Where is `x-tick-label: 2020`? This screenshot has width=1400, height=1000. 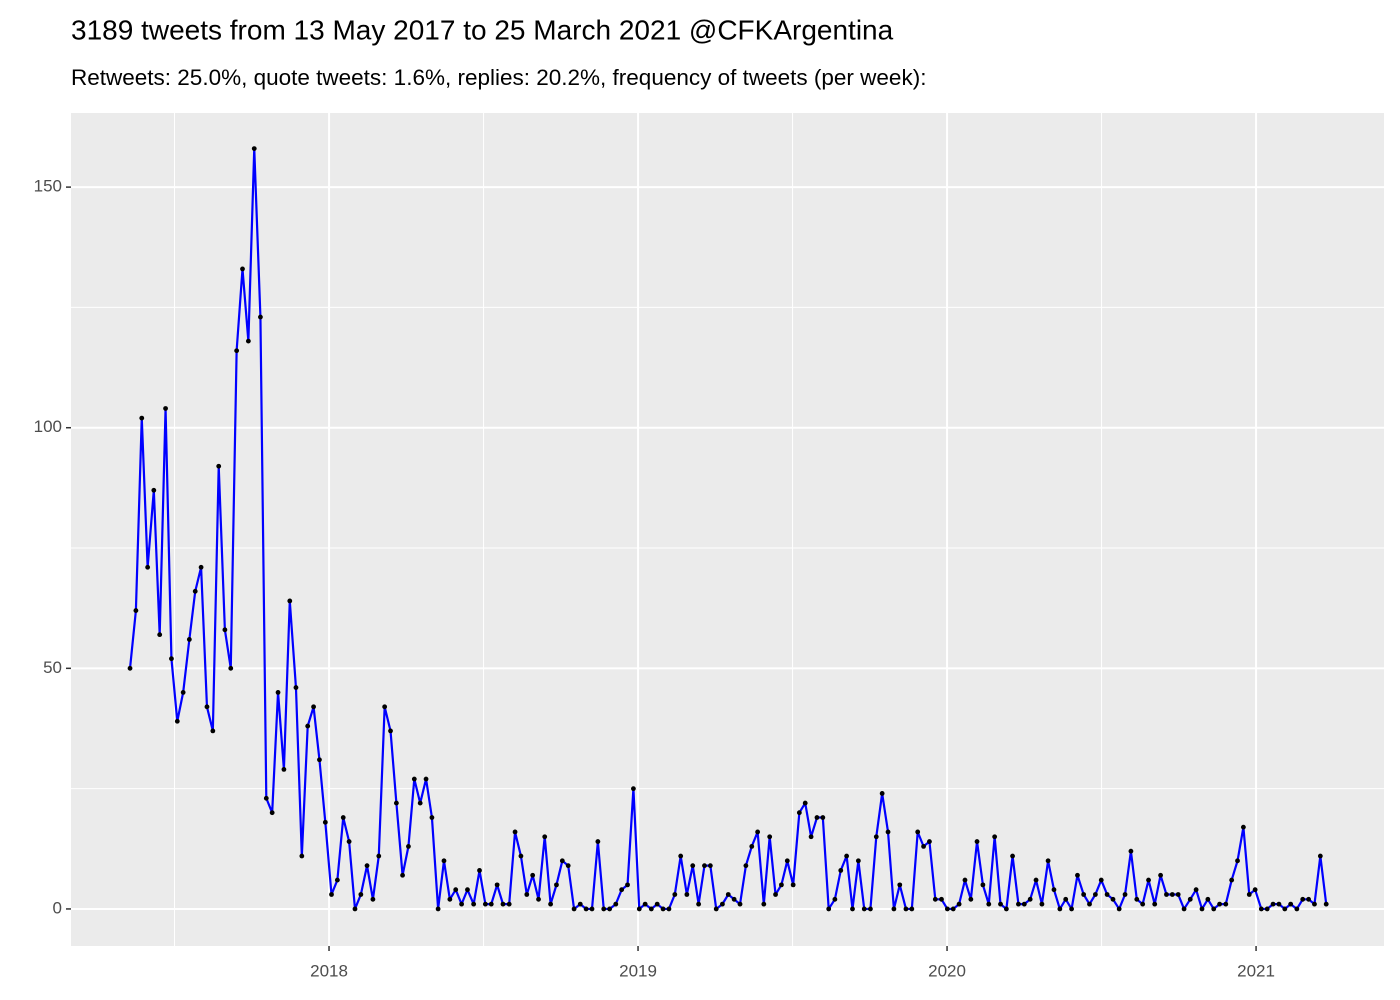
x-tick-label: 2020 is located at coordinates (947, 970).